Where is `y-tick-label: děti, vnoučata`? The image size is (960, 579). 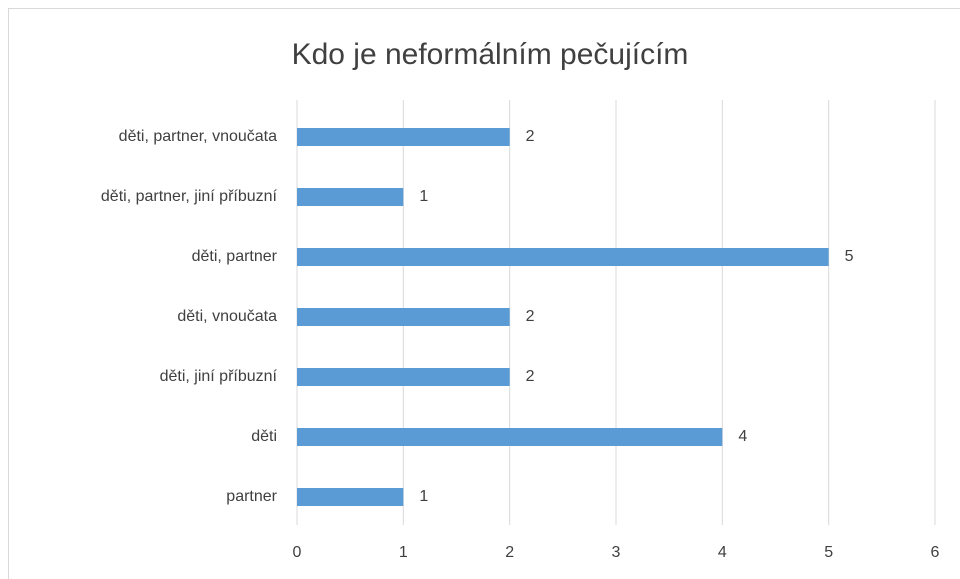
y-tick-label: děti, vnoučata is located at coordinates (227, 316).